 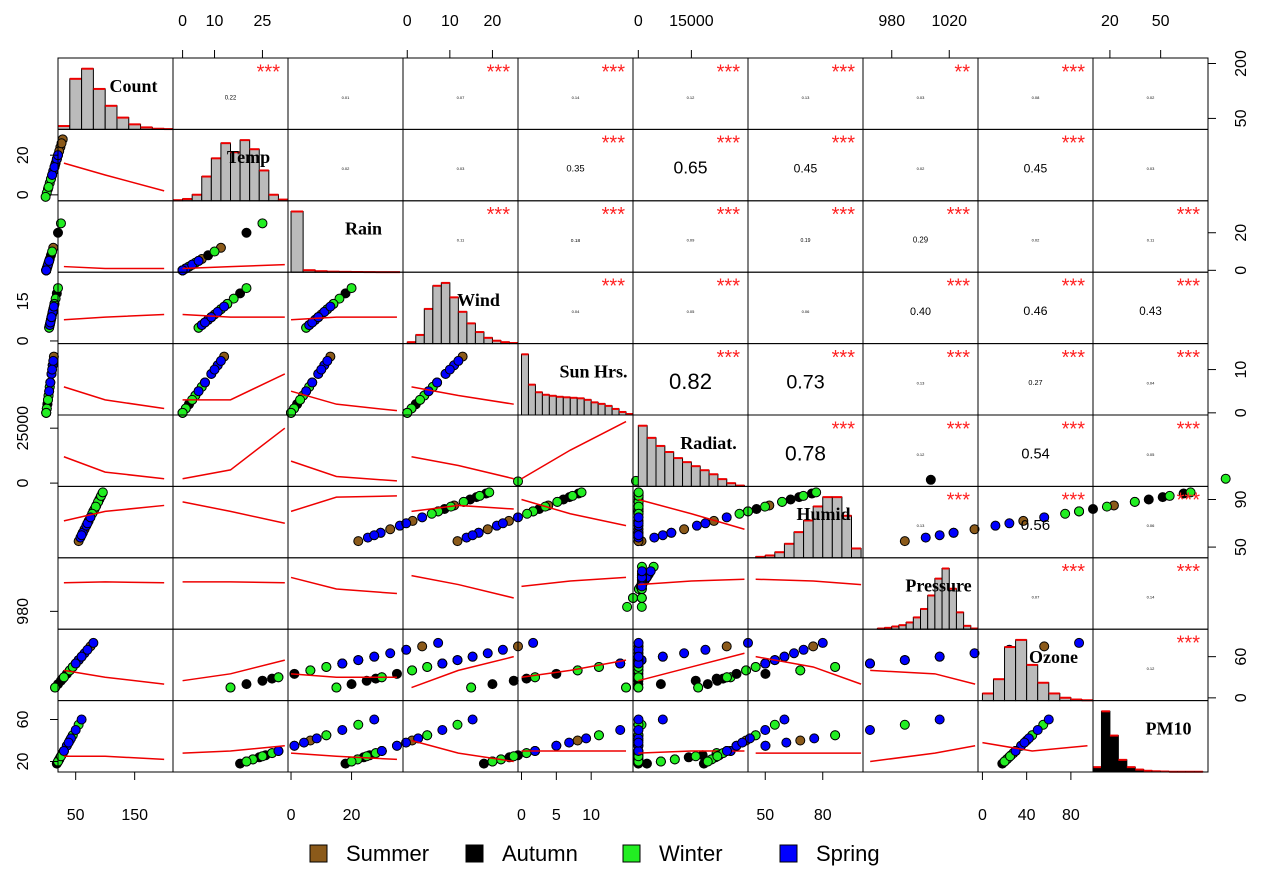 I want to click on x-tick-label: 0, so click(x=521, y=815).